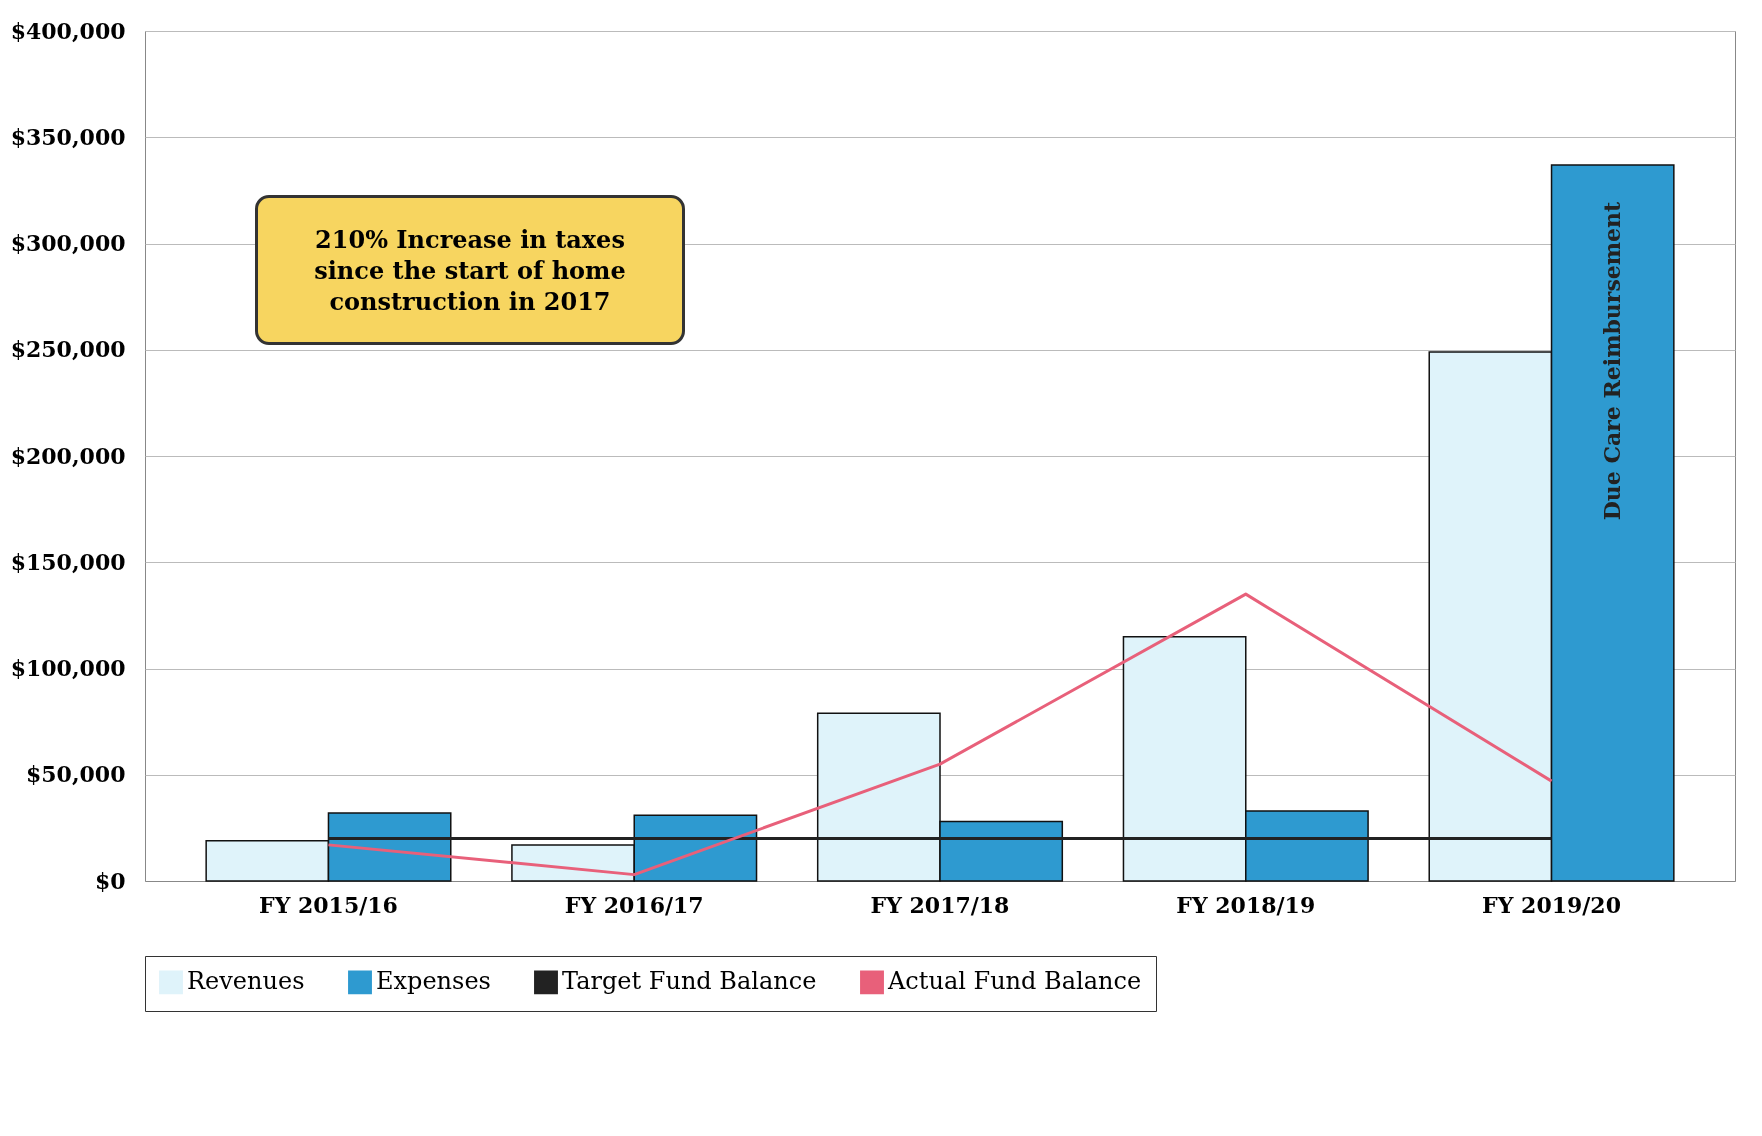 The height and width of the screenshot is (1136, 1762). What do you see at coordinates (68, 136) in the screenshot?
I see `y-tick-label: $350,000` at bounding box center [68, 136].